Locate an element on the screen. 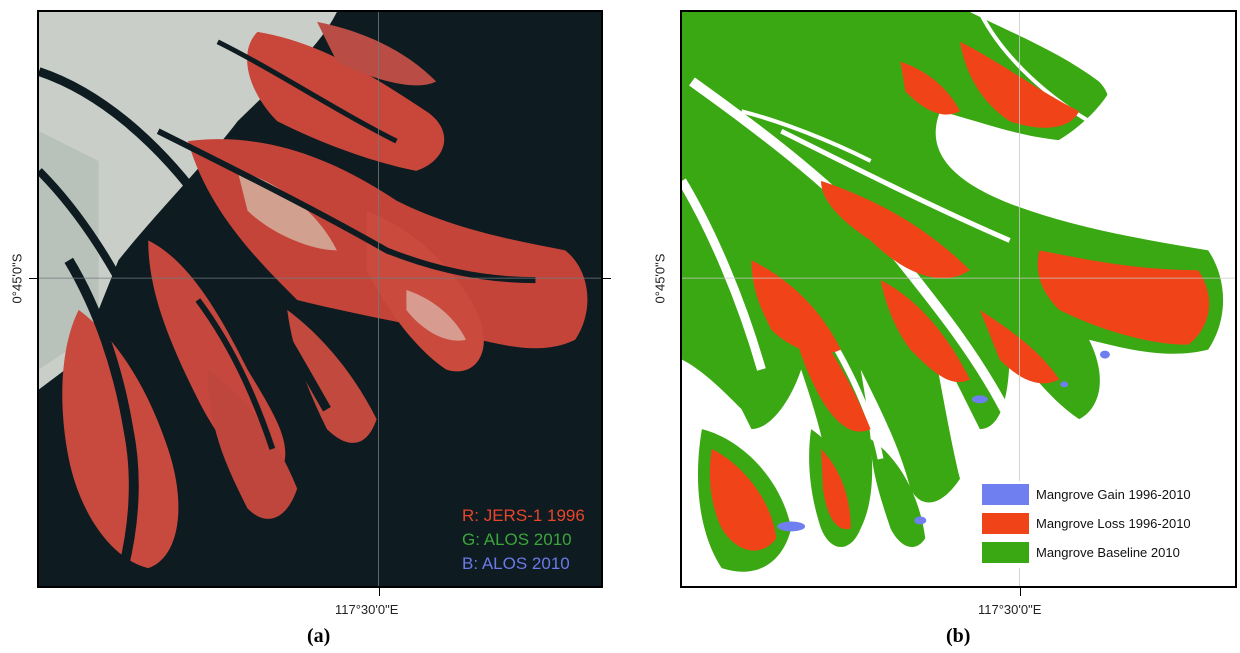  gain-swatch is located at coordinates (1005, 494).